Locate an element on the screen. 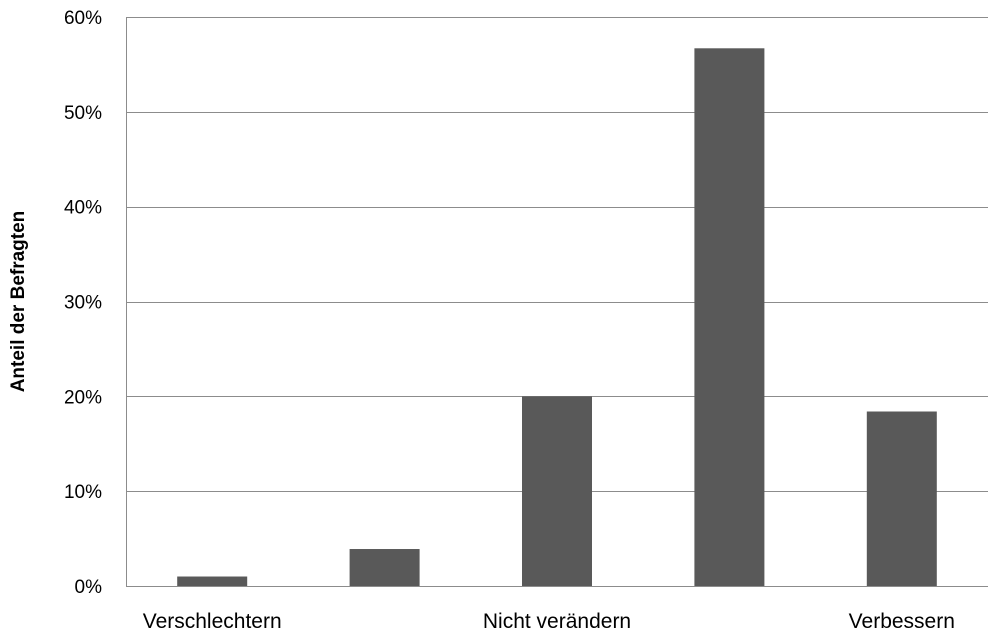 The width and height of the screenshot is (992, 640). y-tick-label: 40% is located at coordinates (83, 208).